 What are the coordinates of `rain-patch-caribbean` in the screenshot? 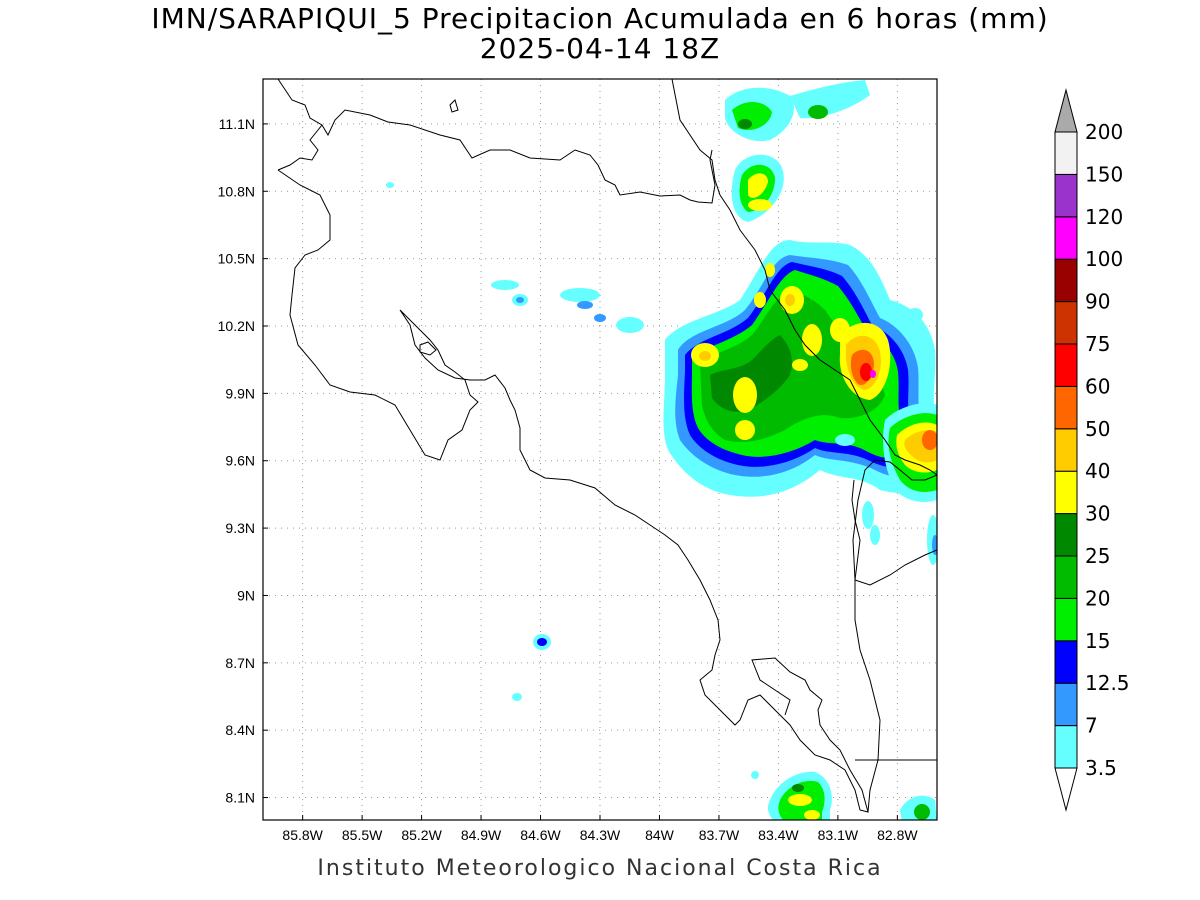 It's located at (800, 368).